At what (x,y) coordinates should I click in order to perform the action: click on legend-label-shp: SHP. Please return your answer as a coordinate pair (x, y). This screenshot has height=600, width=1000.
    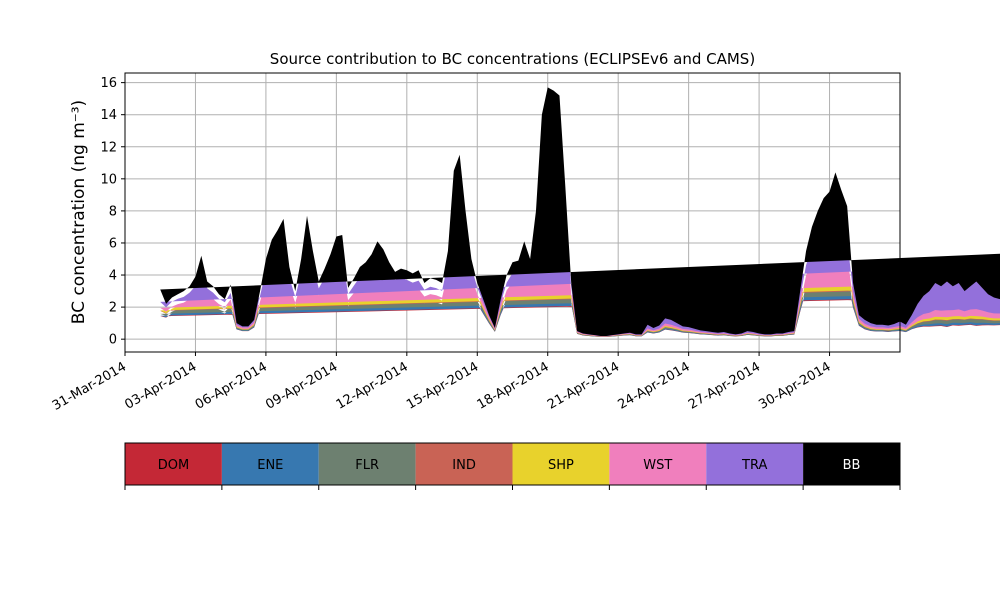
    Looking at the image, I should click on (561, 465).